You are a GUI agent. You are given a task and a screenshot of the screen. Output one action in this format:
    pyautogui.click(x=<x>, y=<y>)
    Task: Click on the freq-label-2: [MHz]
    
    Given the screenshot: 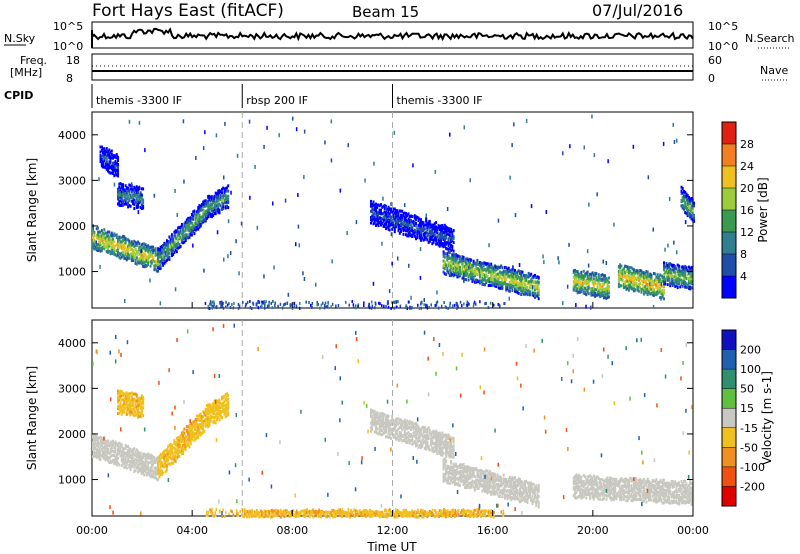 What is the action you would take?
    pyautogui.click(x=26, y=72)
    